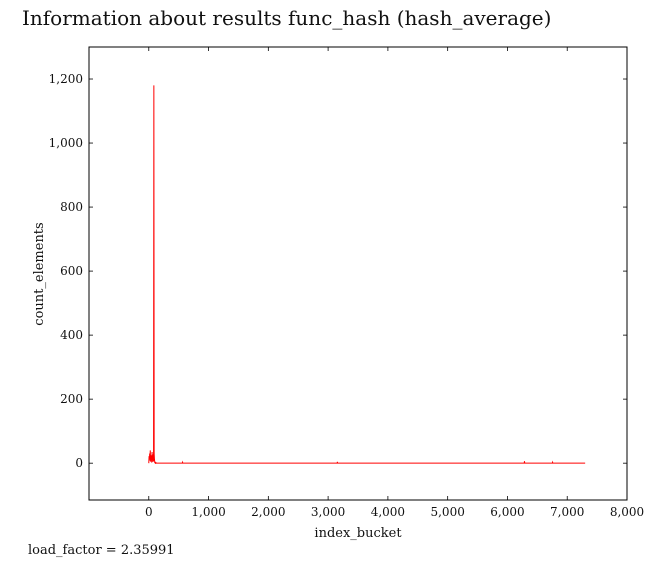 The height and width of the screenshot is (585, 653). What do you see at coordinates (447, 512) in the screenshot?
I see `x-tick-label: 5,000` at bounding box center [447, 512].